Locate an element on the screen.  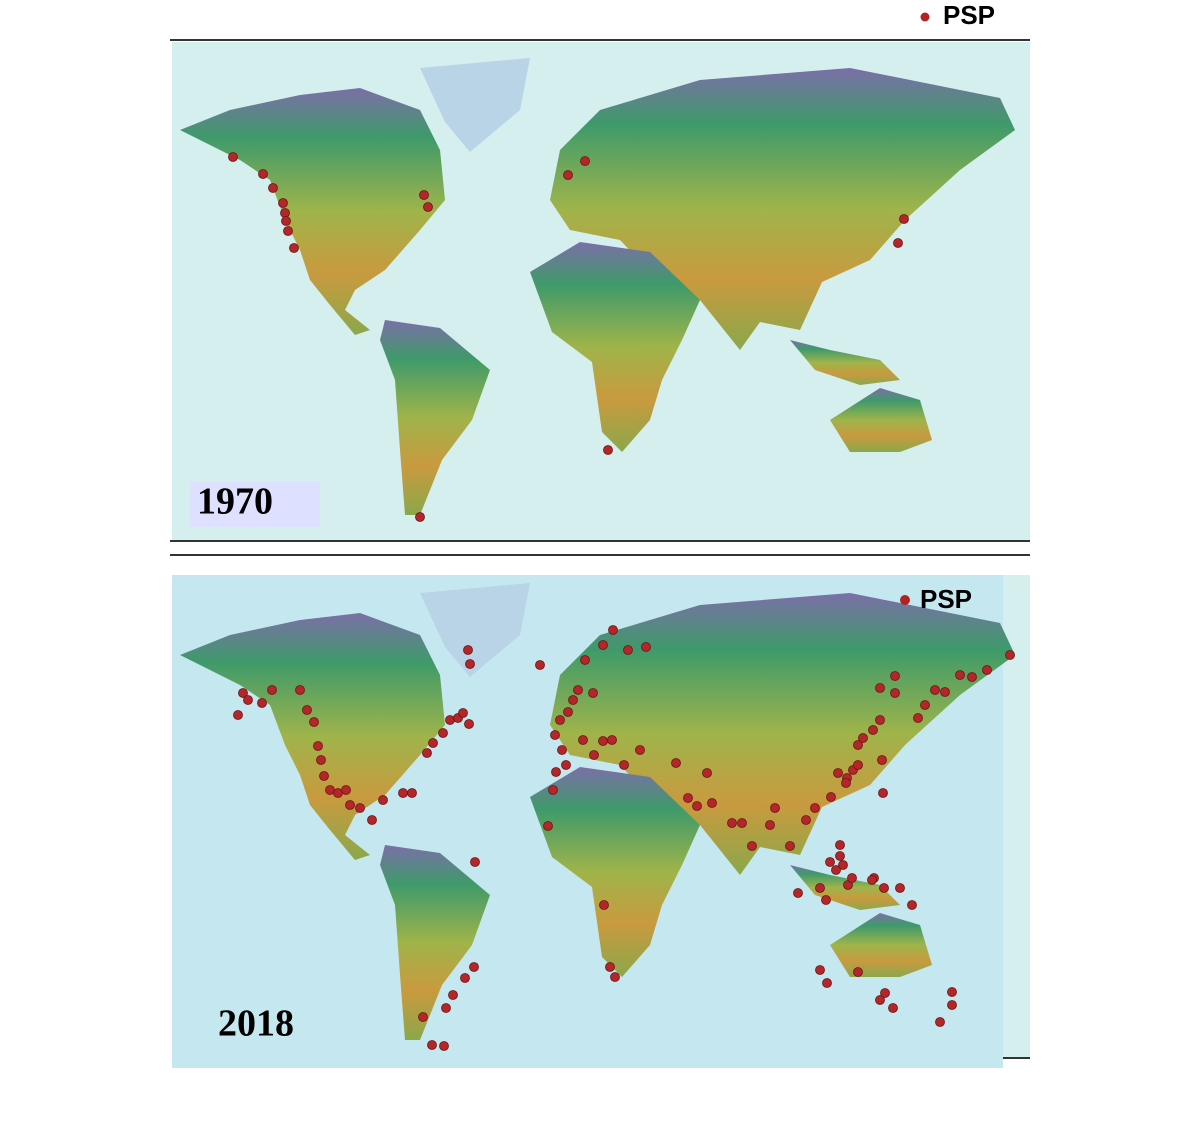
legend-marker is located at coordinates (925, 17).